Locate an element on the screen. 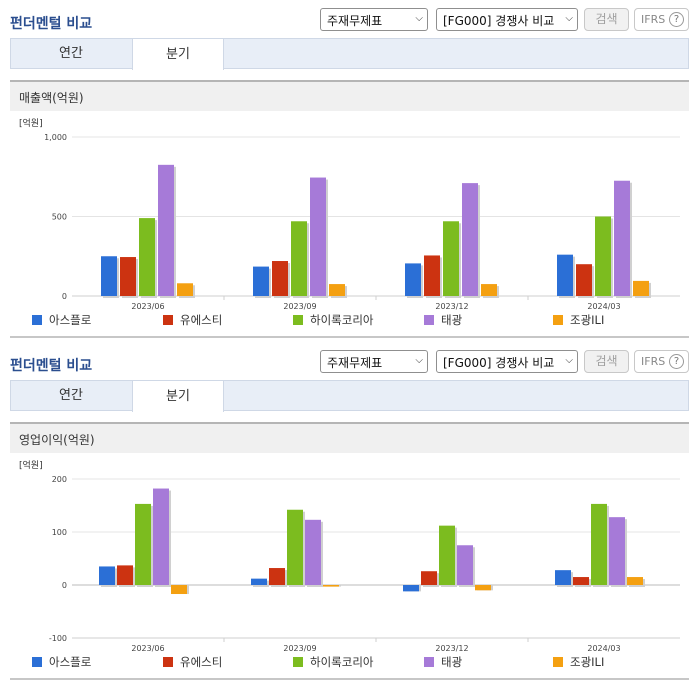 The image size is (696, 684). y-tick-label: 1,000 is located at coordinates (55, 137).